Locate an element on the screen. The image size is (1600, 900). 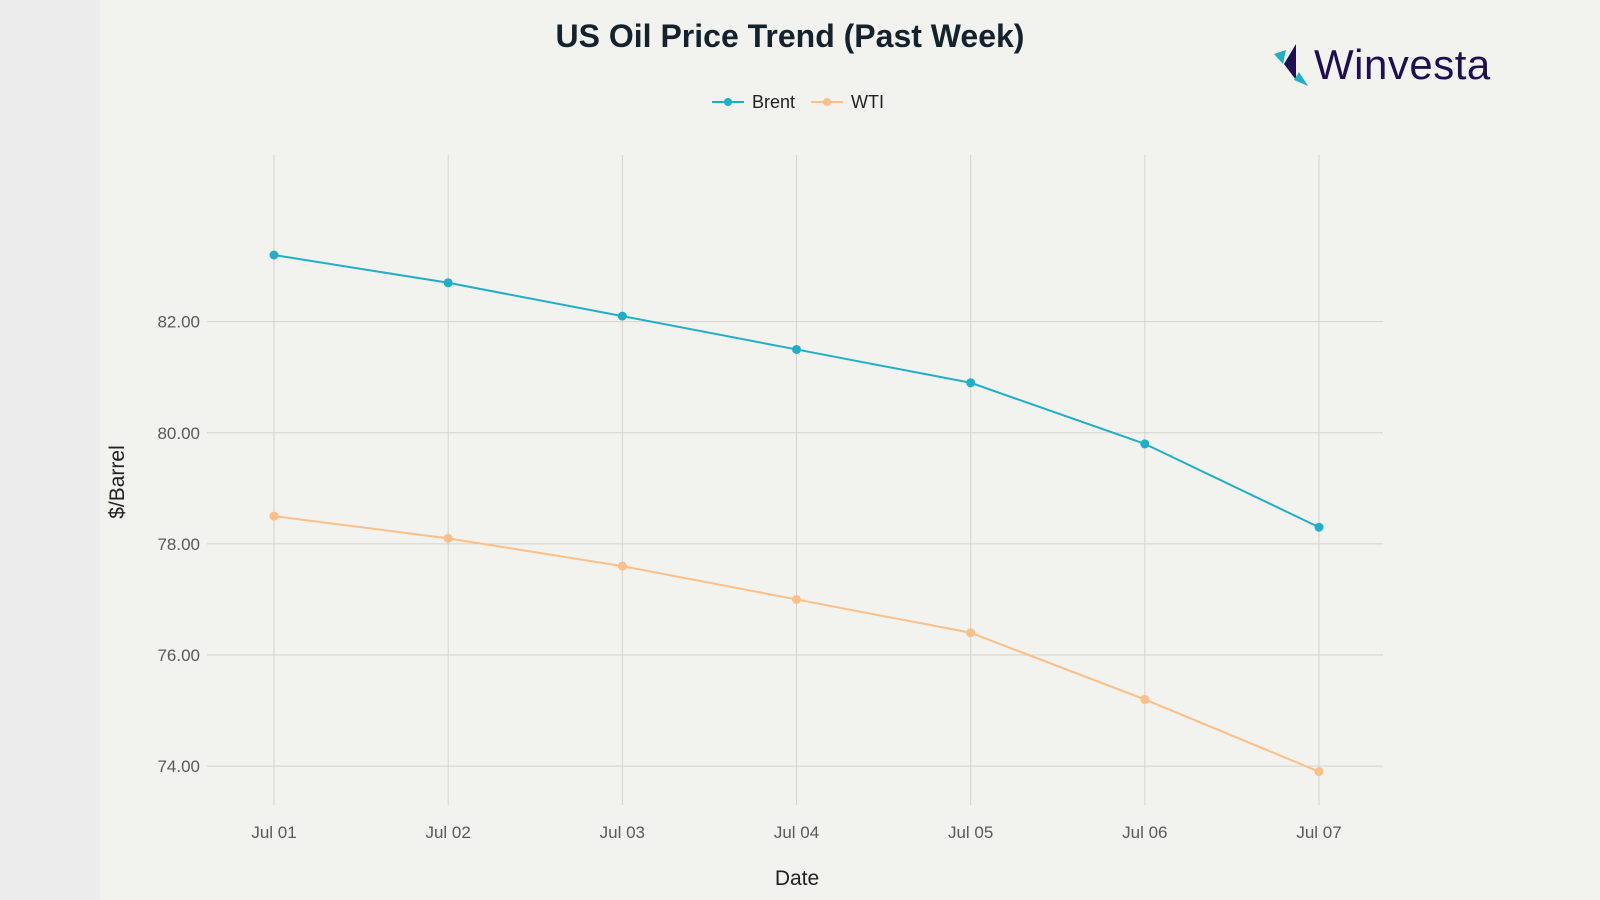
brand-logo: Winvesta is located at coordinates (1381, 65).